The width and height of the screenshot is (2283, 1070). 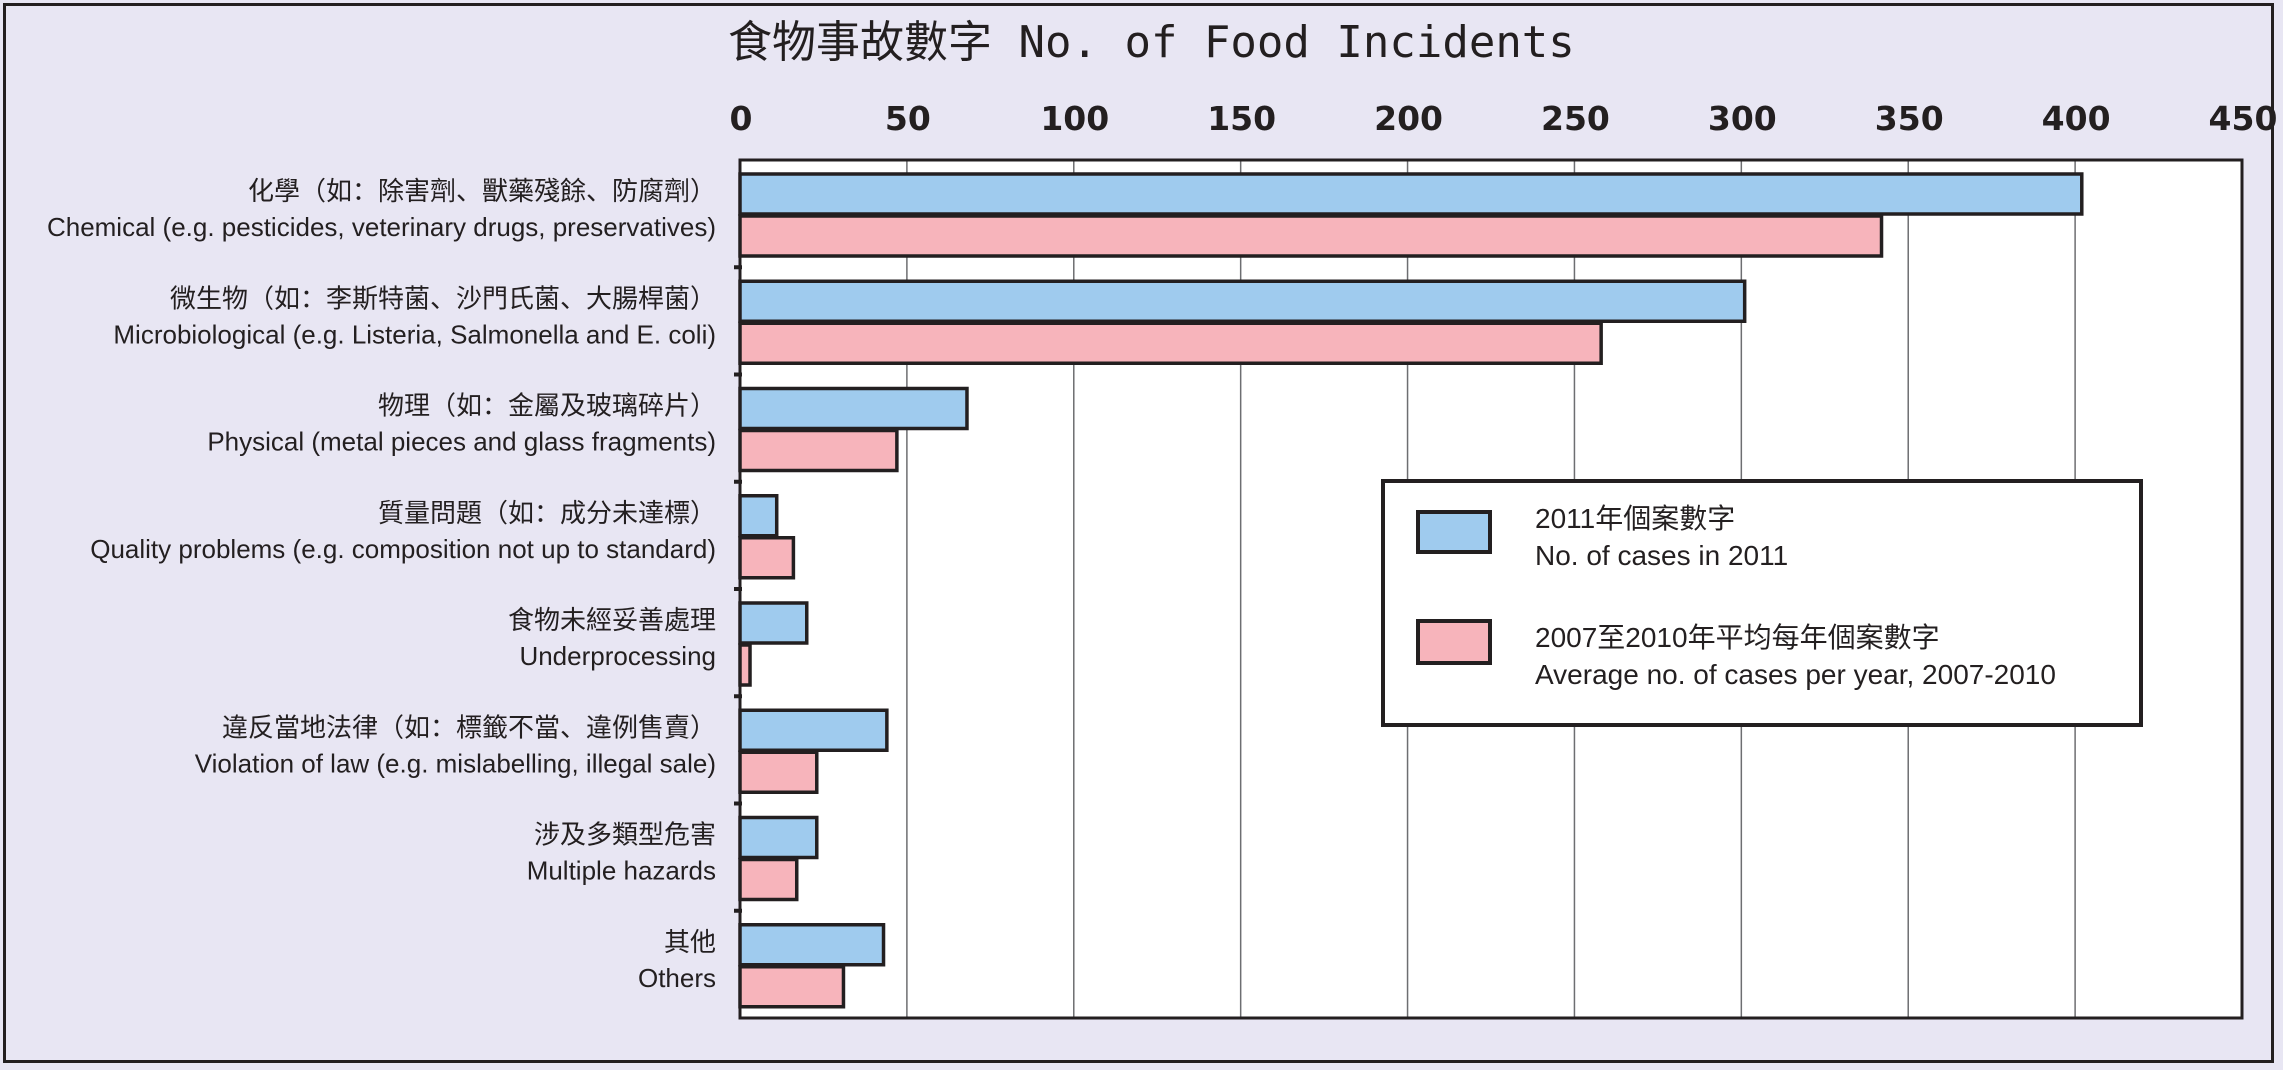 I want to click on legend-label-2011-zh: 2011年個案數字, so click(x=1635, y=518).